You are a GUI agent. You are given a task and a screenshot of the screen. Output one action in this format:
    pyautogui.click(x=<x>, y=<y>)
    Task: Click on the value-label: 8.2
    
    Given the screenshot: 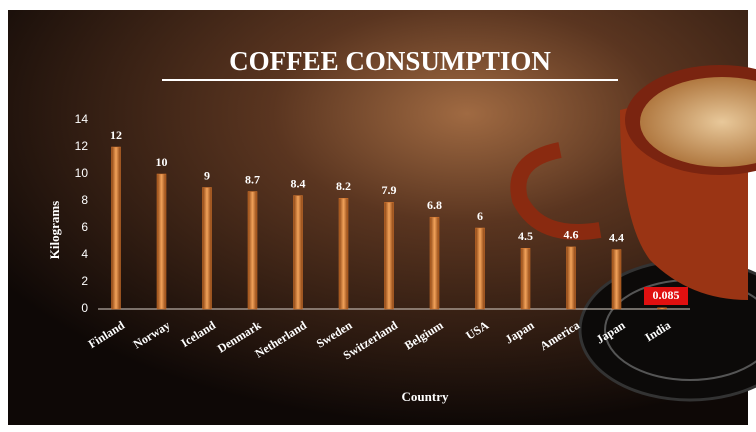 What is the action you would take?
    pyautogui.click(x=343, y=186)
    